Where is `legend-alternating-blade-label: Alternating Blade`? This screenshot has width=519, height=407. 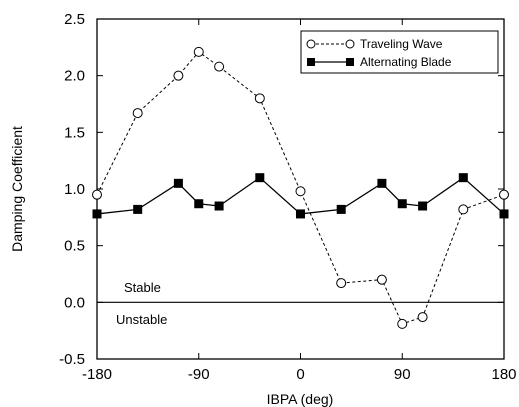 legend-alternating-blade-label: Alternating Blade is located at coordinates (406, 62).